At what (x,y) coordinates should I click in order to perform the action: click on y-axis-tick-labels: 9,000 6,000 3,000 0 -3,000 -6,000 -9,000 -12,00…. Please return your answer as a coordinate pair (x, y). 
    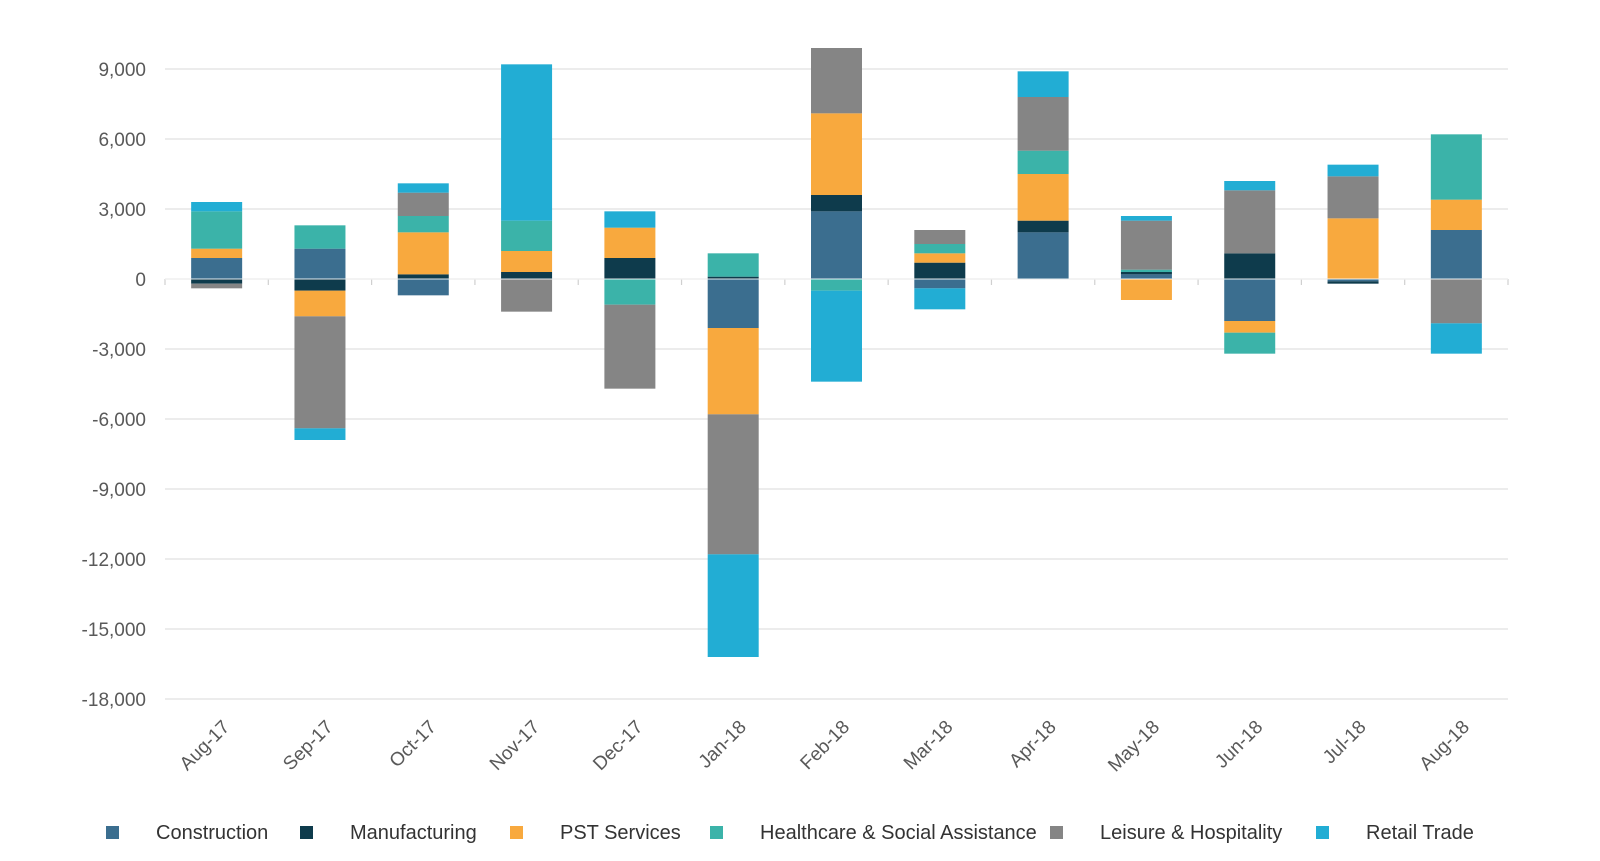
    Looking at the image, I should click on (114, 385).